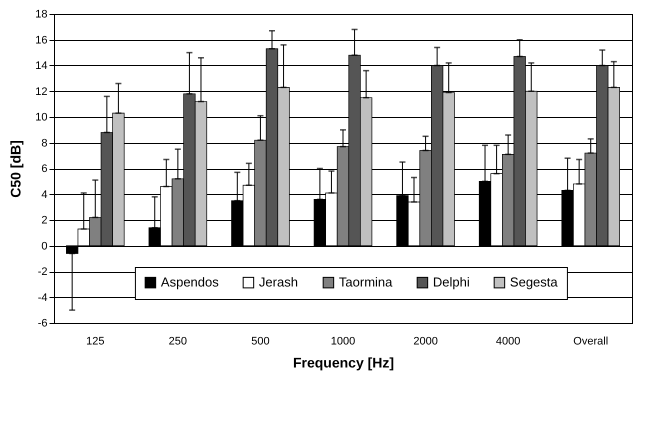  I want to click on y-tick-label: 8, so click(44, 143).